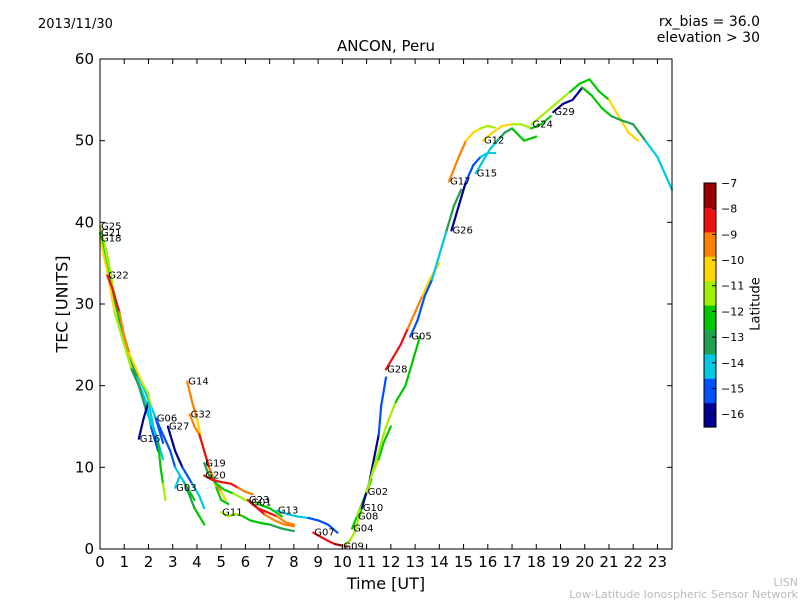 Image resolution: width=800 pixels, height=601 pixels. What do you see at coordinates (186, 467) in the screenshot?
I see `series-g27` at bounding box center [186, 467].